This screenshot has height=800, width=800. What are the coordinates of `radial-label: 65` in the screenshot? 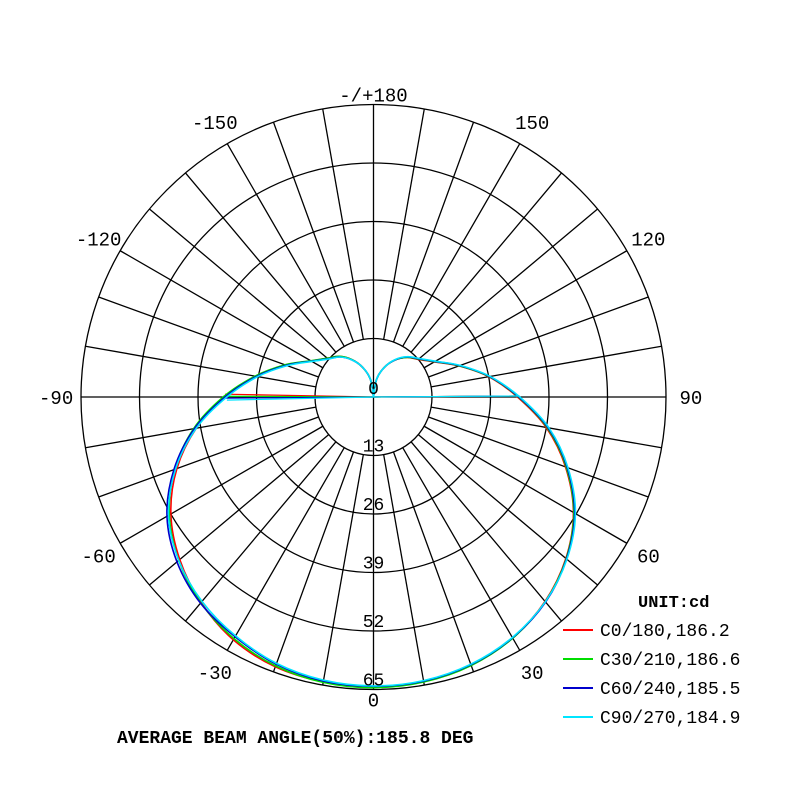 It's located at (374, 682).